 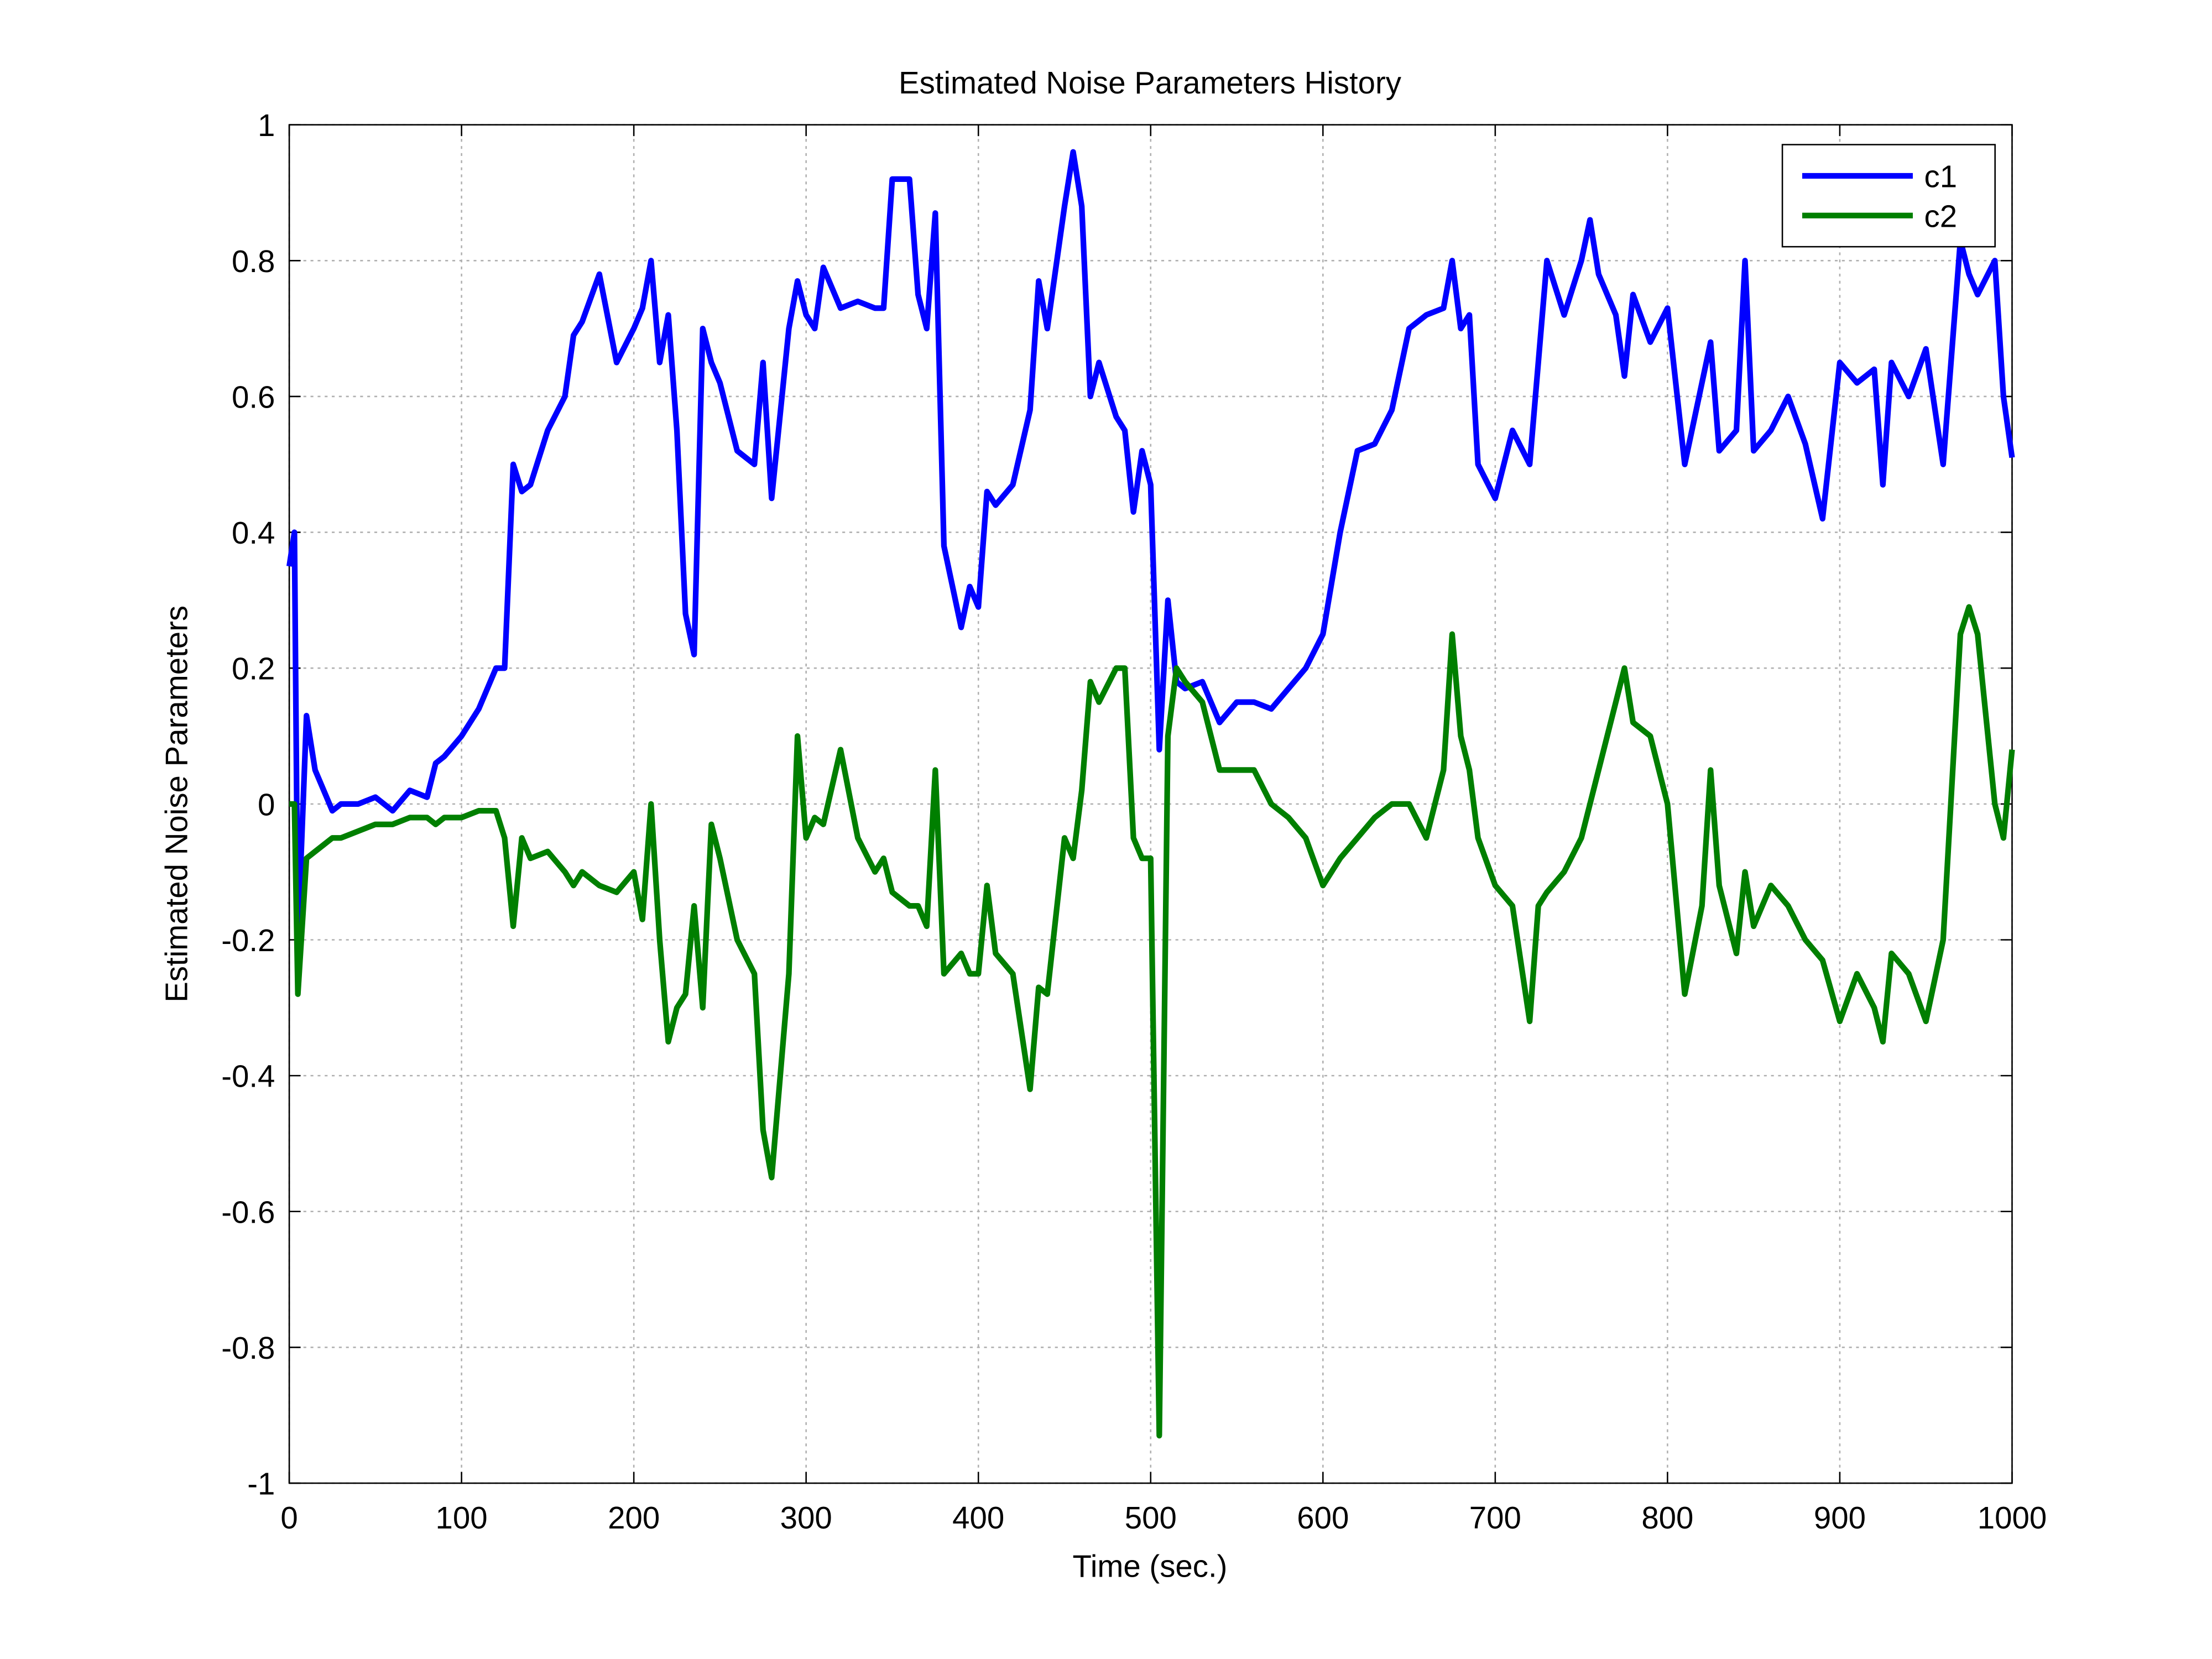 What do you see at coordinates (261, 1484) in the screenshot?
I see `y-tick-label: -1` at bounding box center [261, 1484].